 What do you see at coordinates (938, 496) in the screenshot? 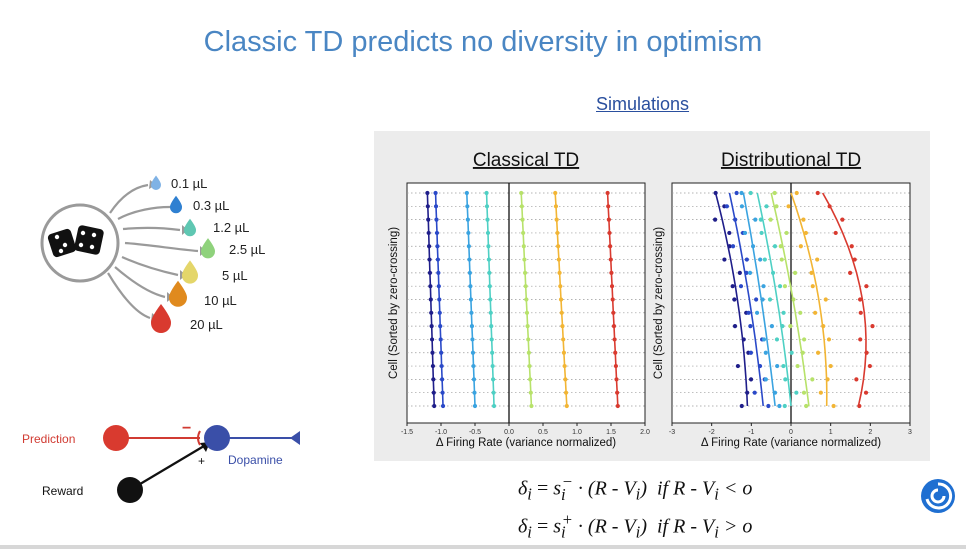
I see `deepmind-logo-icon` at bounding box center [938, 496].